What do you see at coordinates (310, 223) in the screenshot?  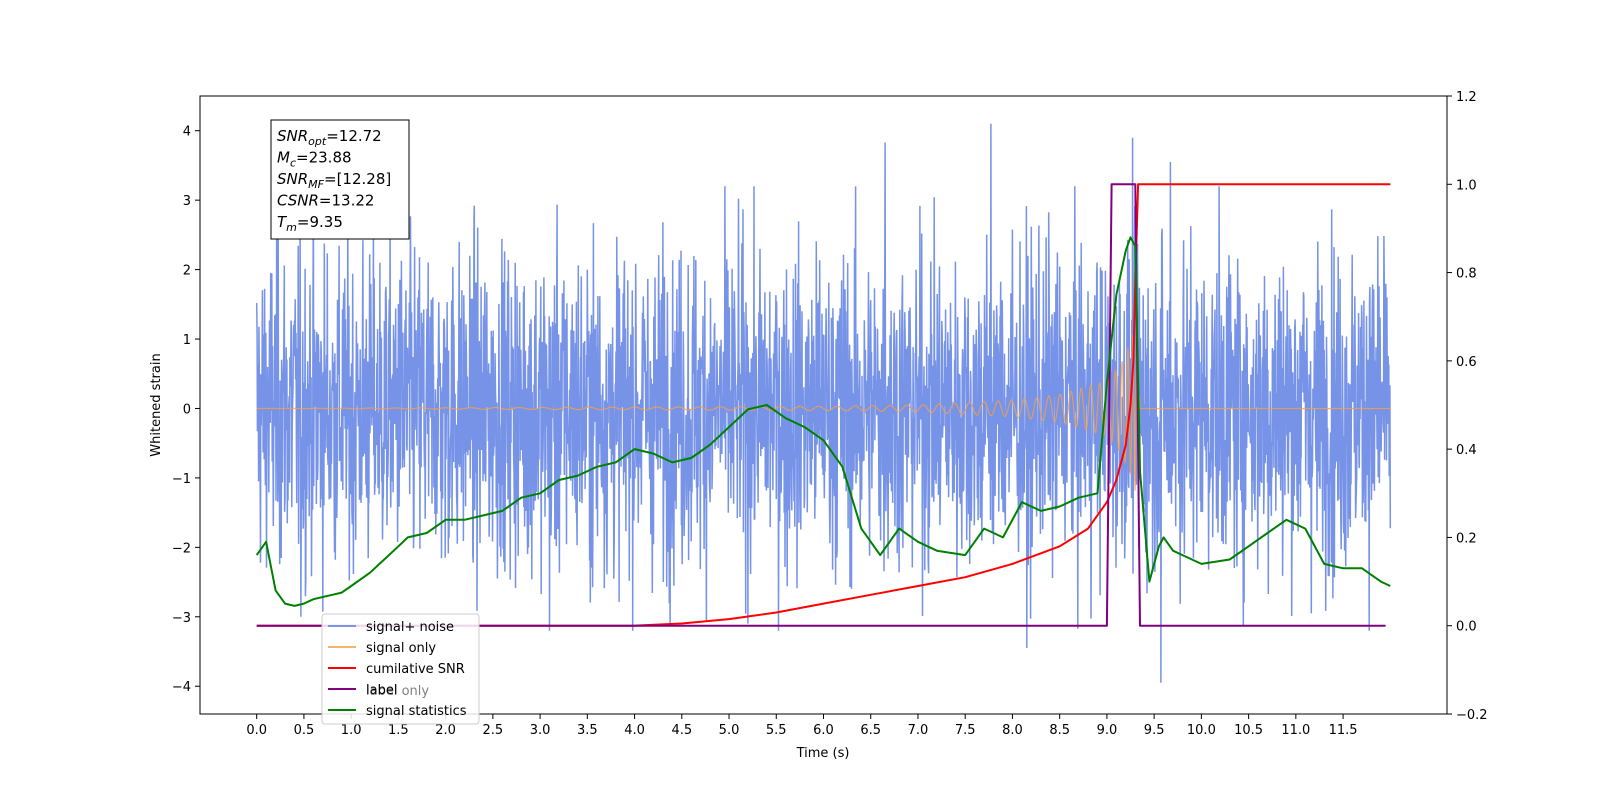 I see `annotation-line: Tm=9.35` at bounding box center [310, 223].